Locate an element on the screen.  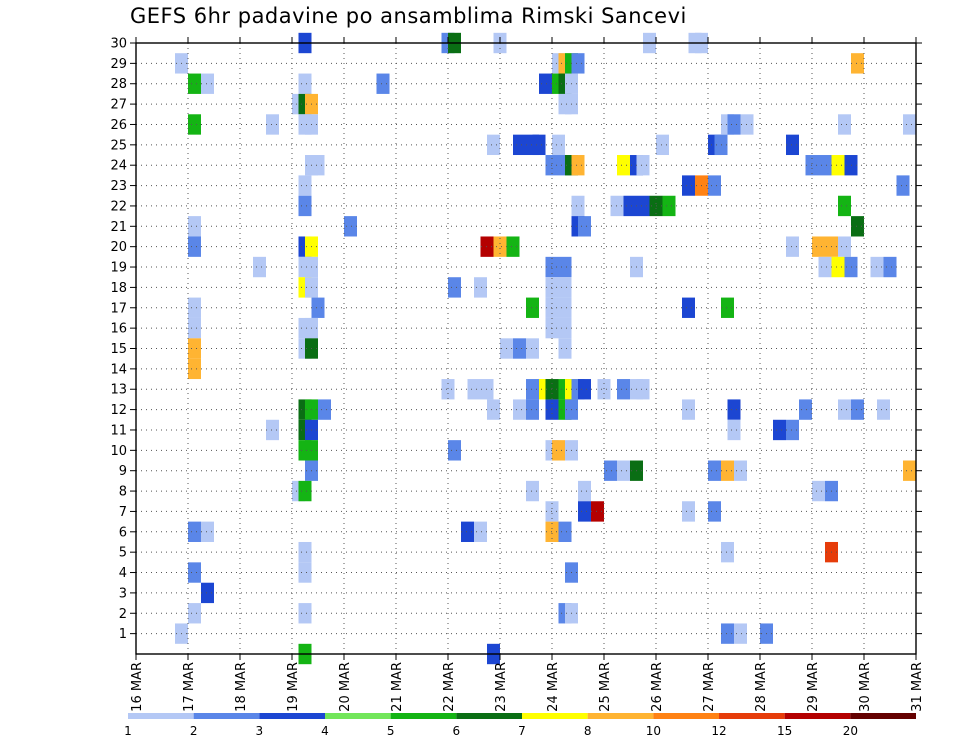
colorbar-label: 12 is located at coordinates (718, 731).